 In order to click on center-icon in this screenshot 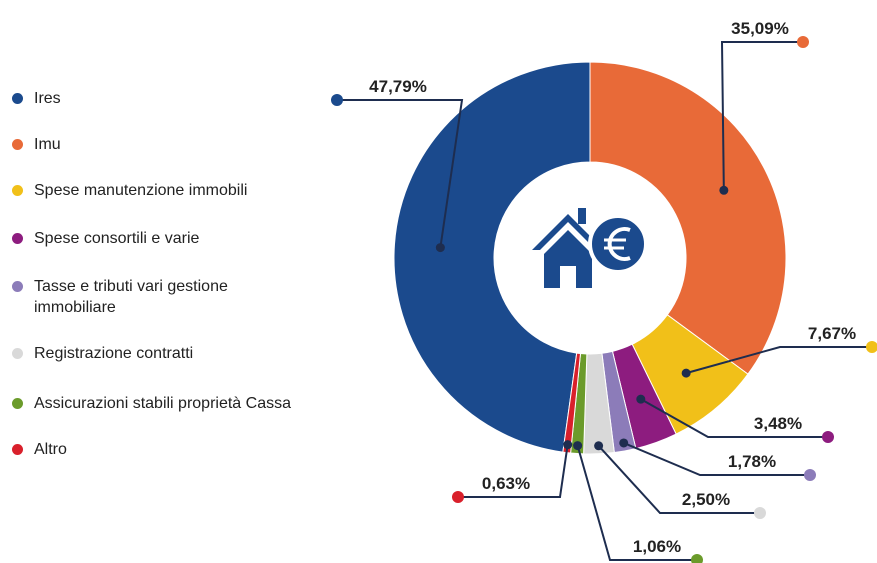, I will do `click(590, 258)`.